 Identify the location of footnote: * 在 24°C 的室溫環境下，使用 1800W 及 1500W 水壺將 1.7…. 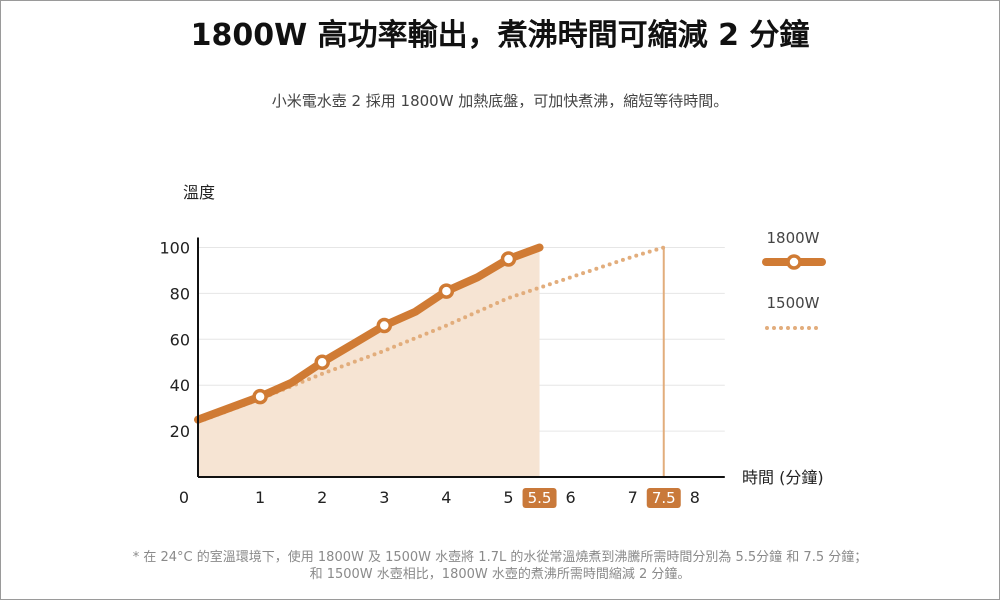
(500, 566).